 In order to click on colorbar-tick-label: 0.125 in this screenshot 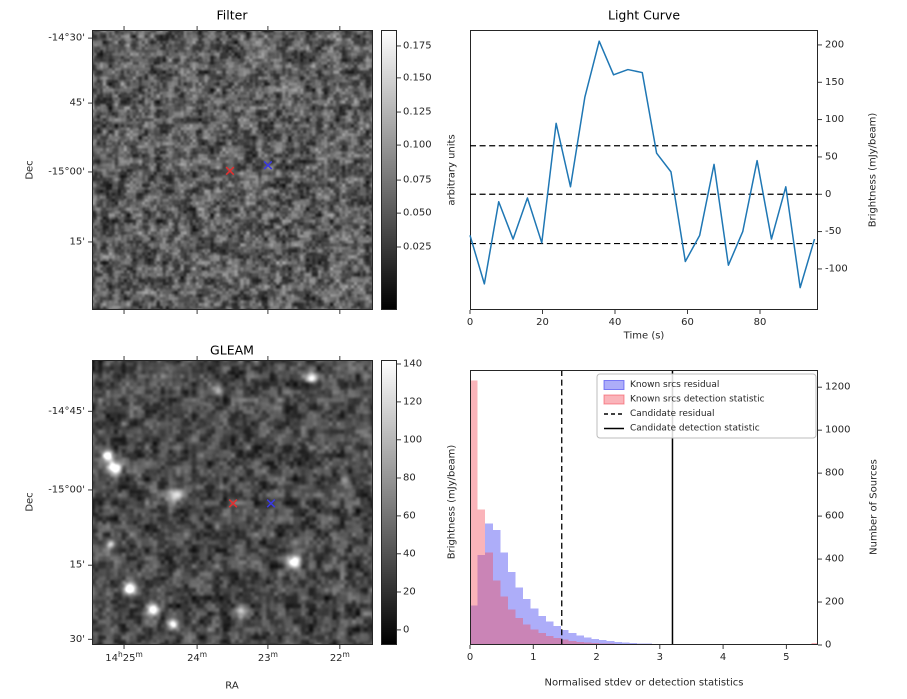, I will do `click(417, 112)`.